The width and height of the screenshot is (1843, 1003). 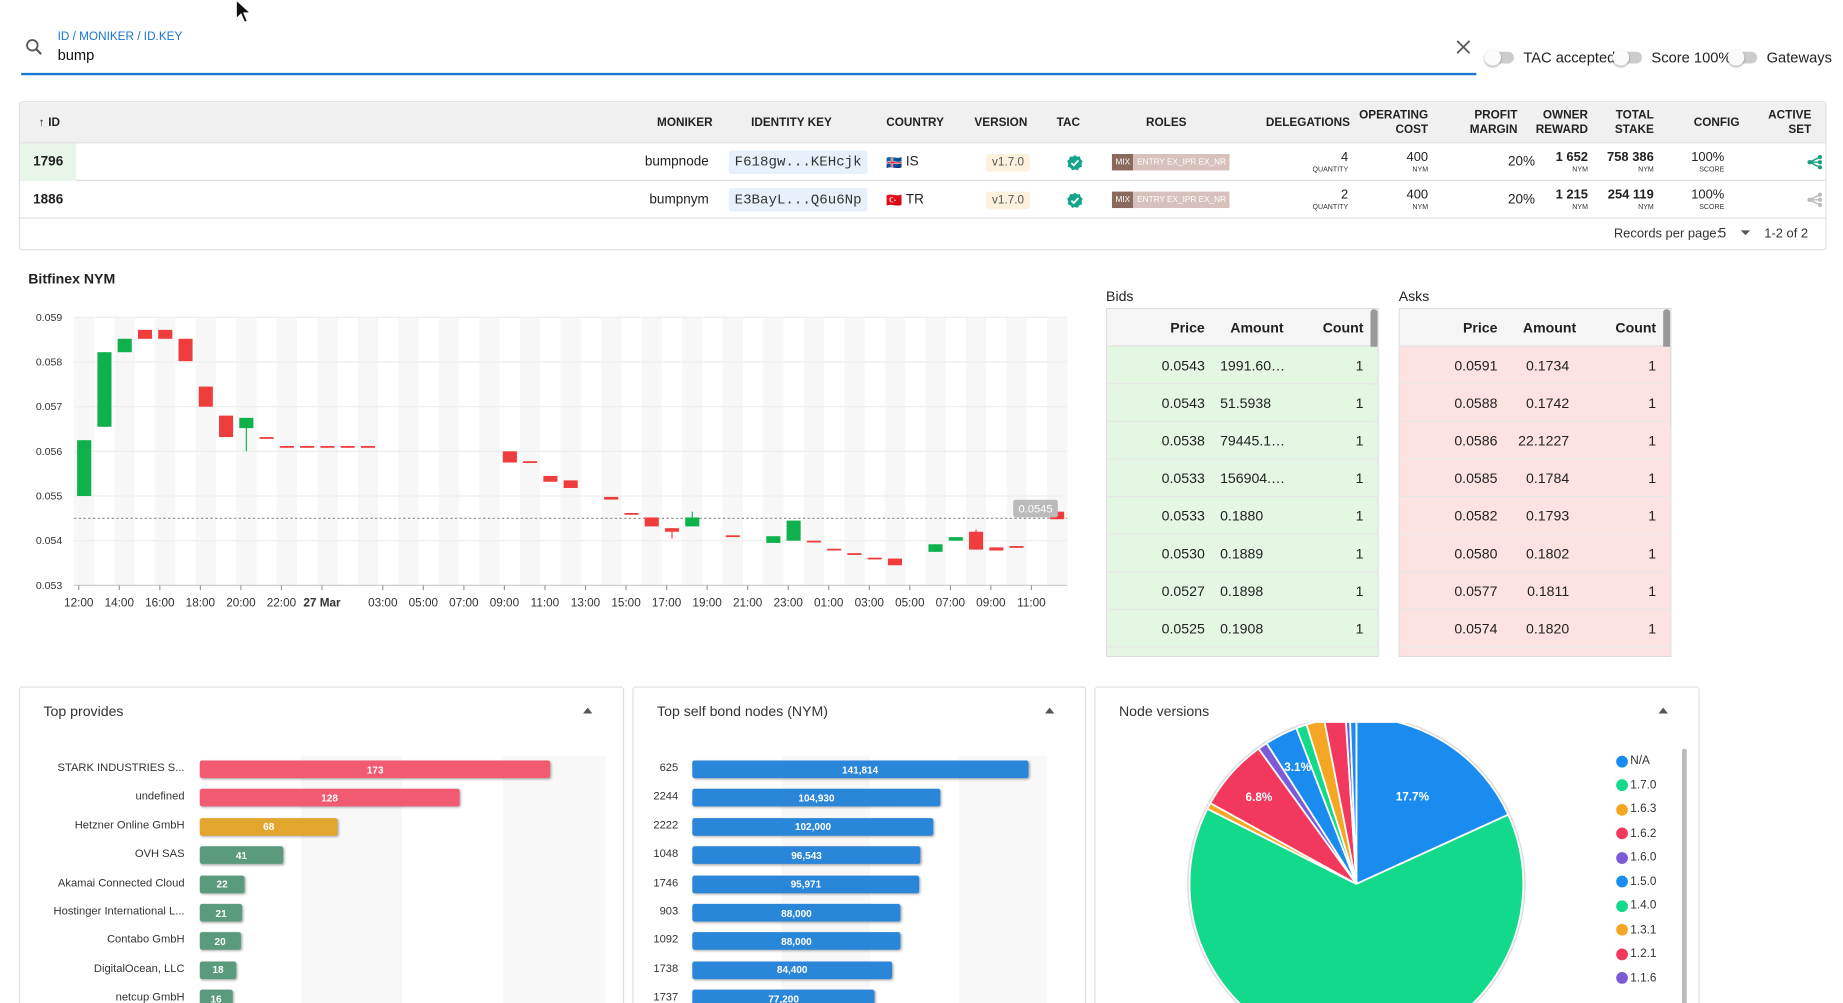 What do you see at coordinates (1815, 200) in the screenshot?
I see `inactive-set-icon` at bounding box center [1815, 200].